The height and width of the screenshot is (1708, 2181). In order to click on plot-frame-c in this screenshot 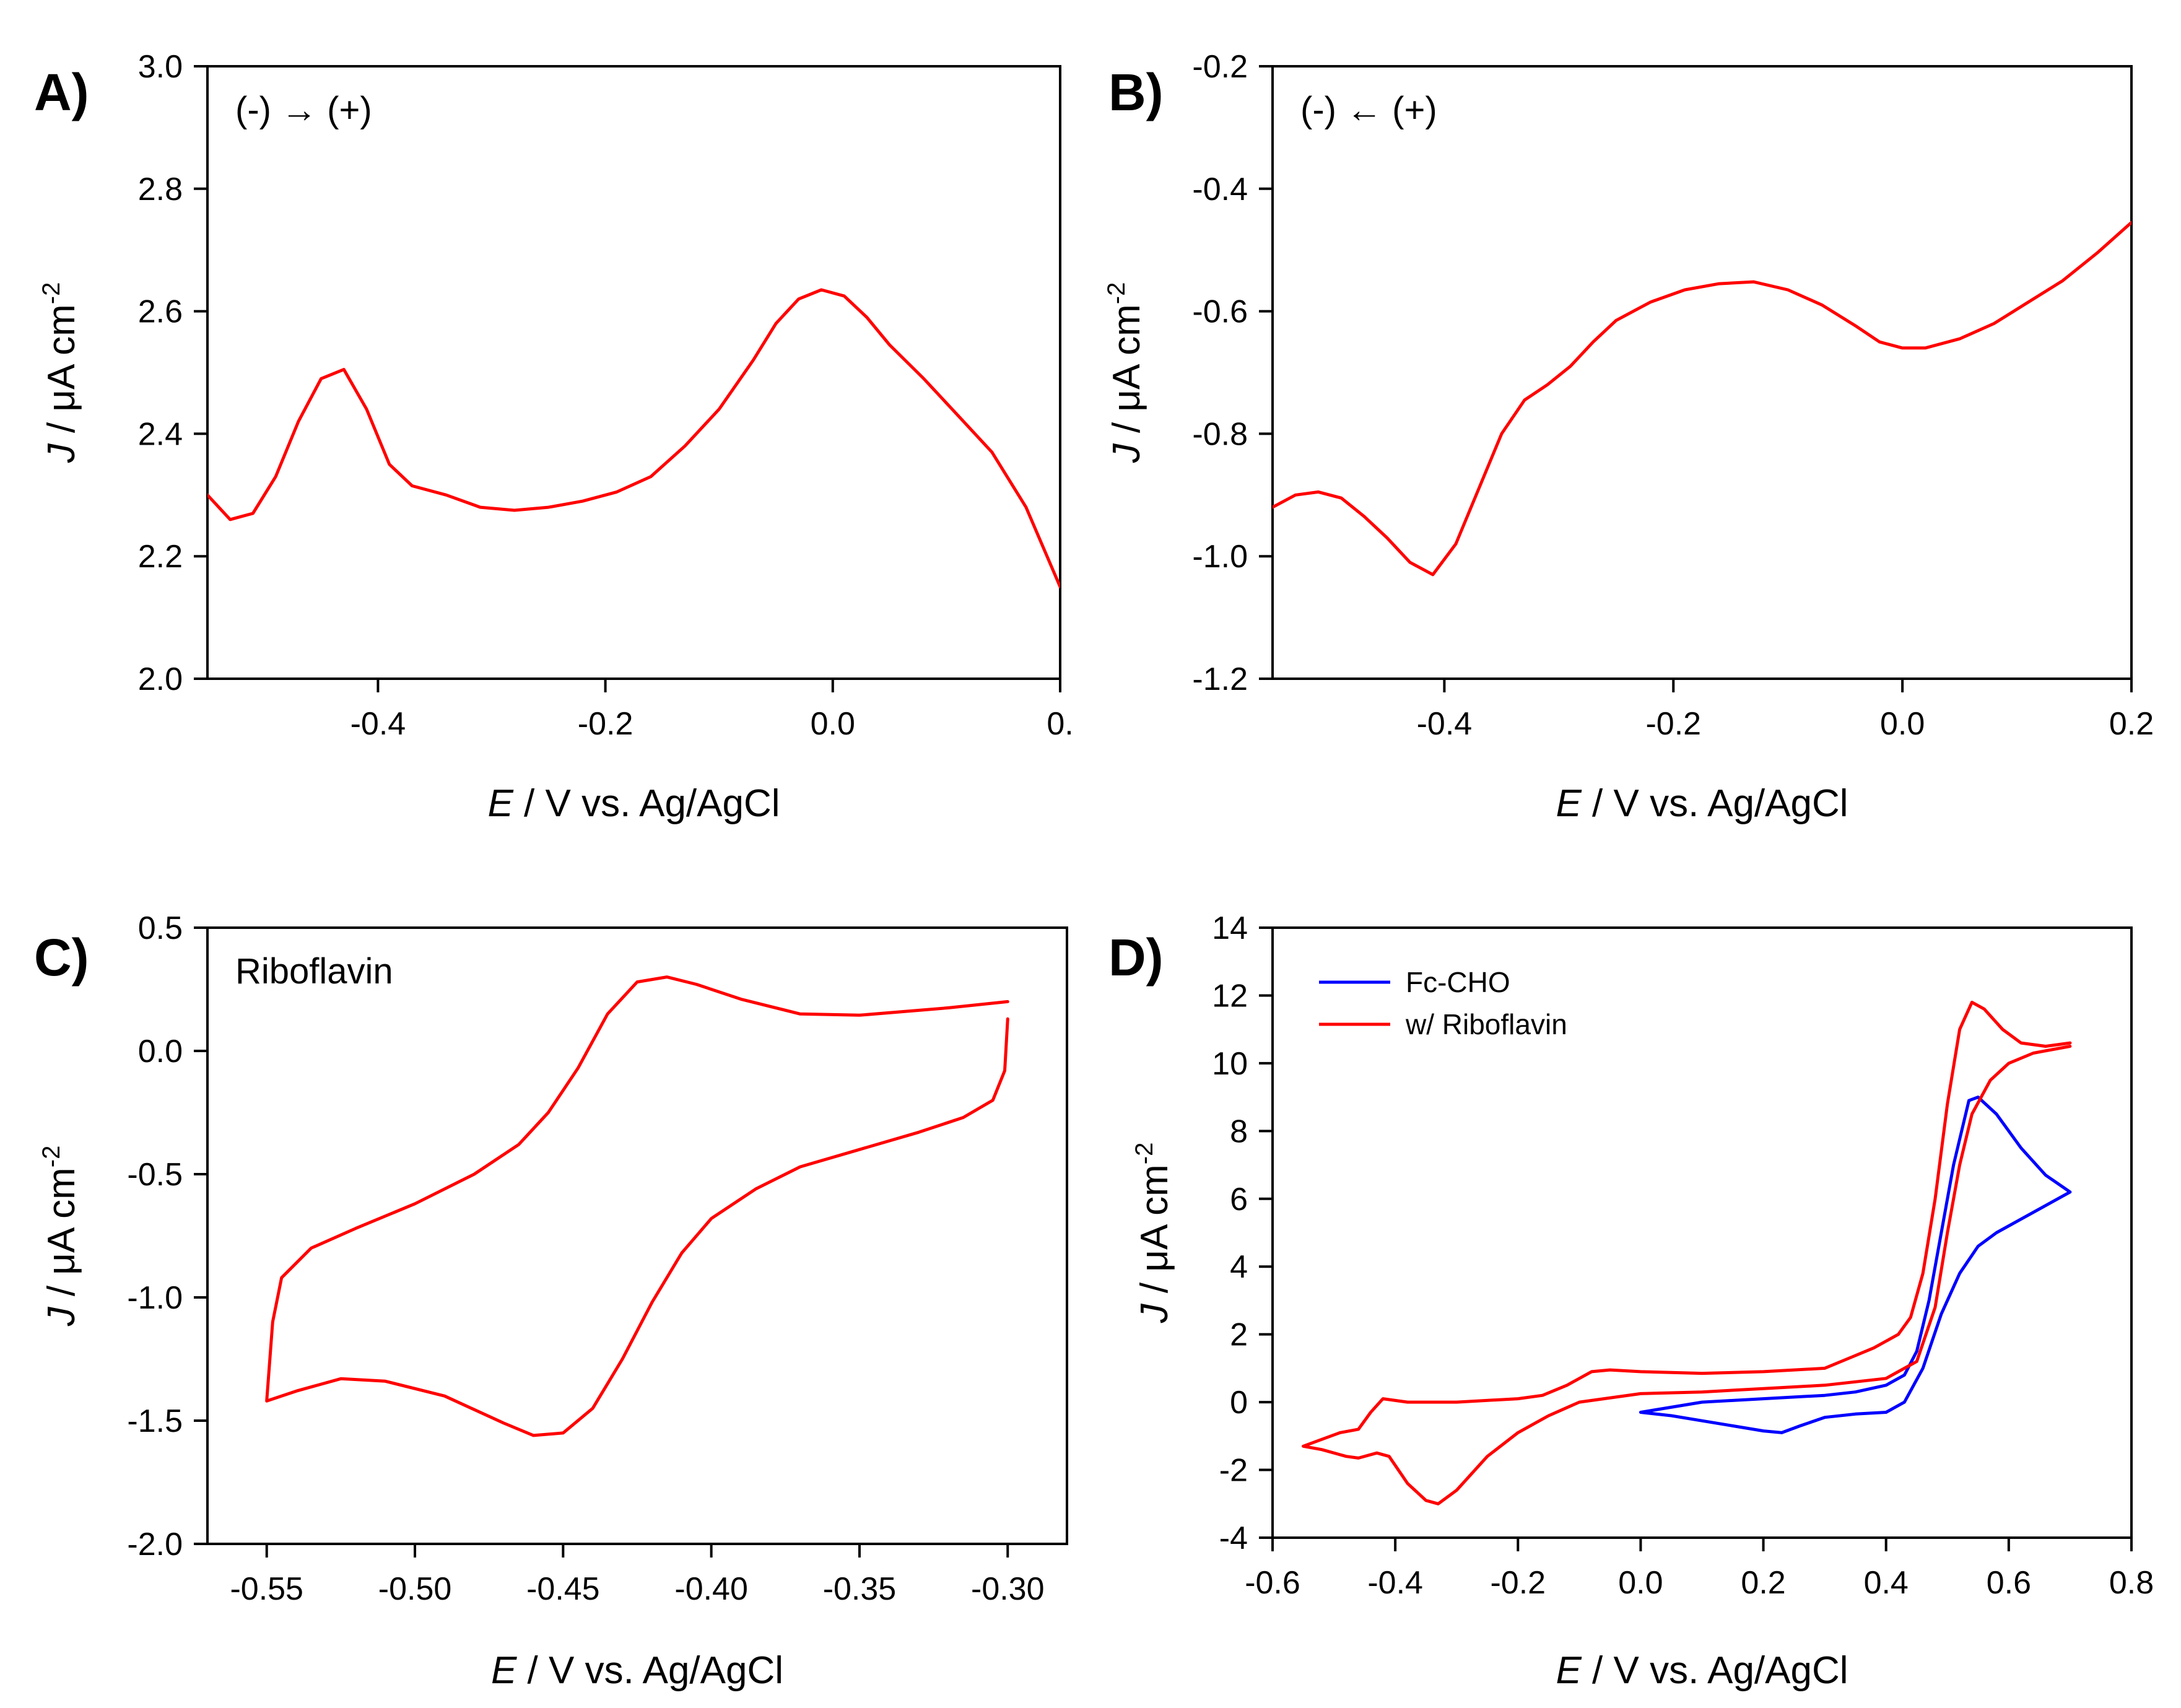, I will do `click(637, 1235)`.